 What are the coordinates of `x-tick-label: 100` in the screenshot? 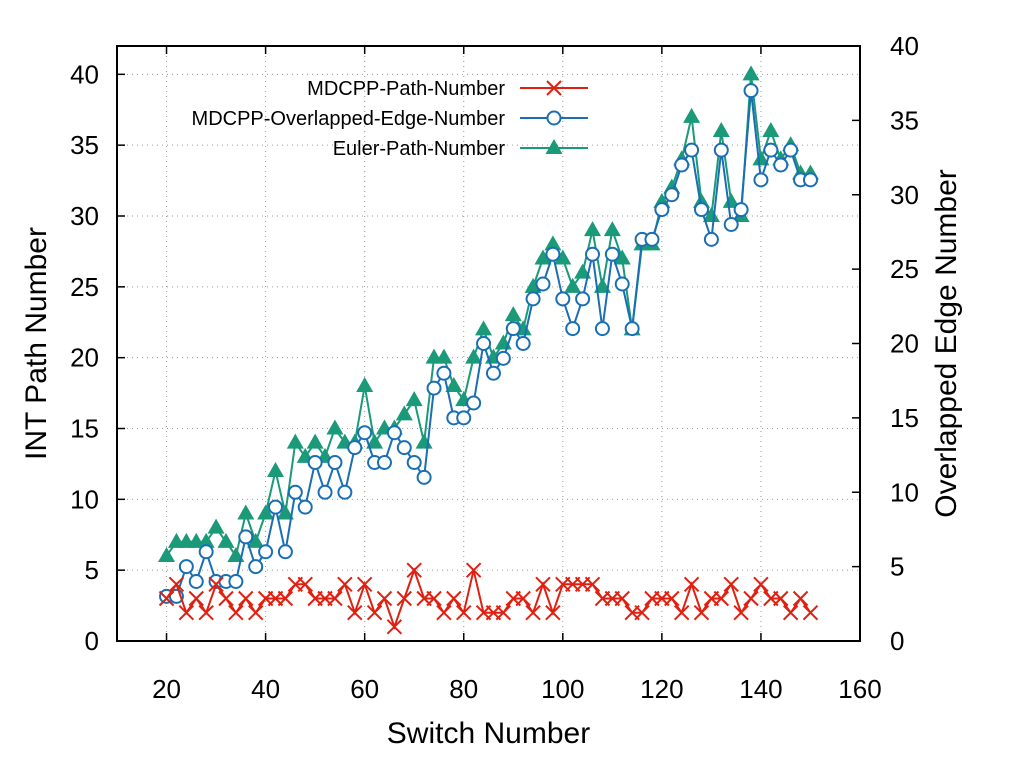 It's located at (562, 689).